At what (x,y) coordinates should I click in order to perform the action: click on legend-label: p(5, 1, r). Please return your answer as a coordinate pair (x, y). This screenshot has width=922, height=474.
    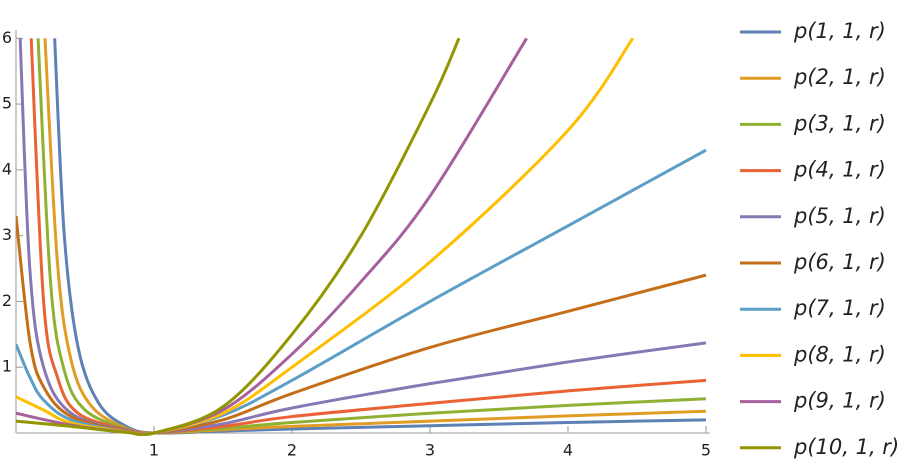
    Looking at the image, I should click on (839, 216).